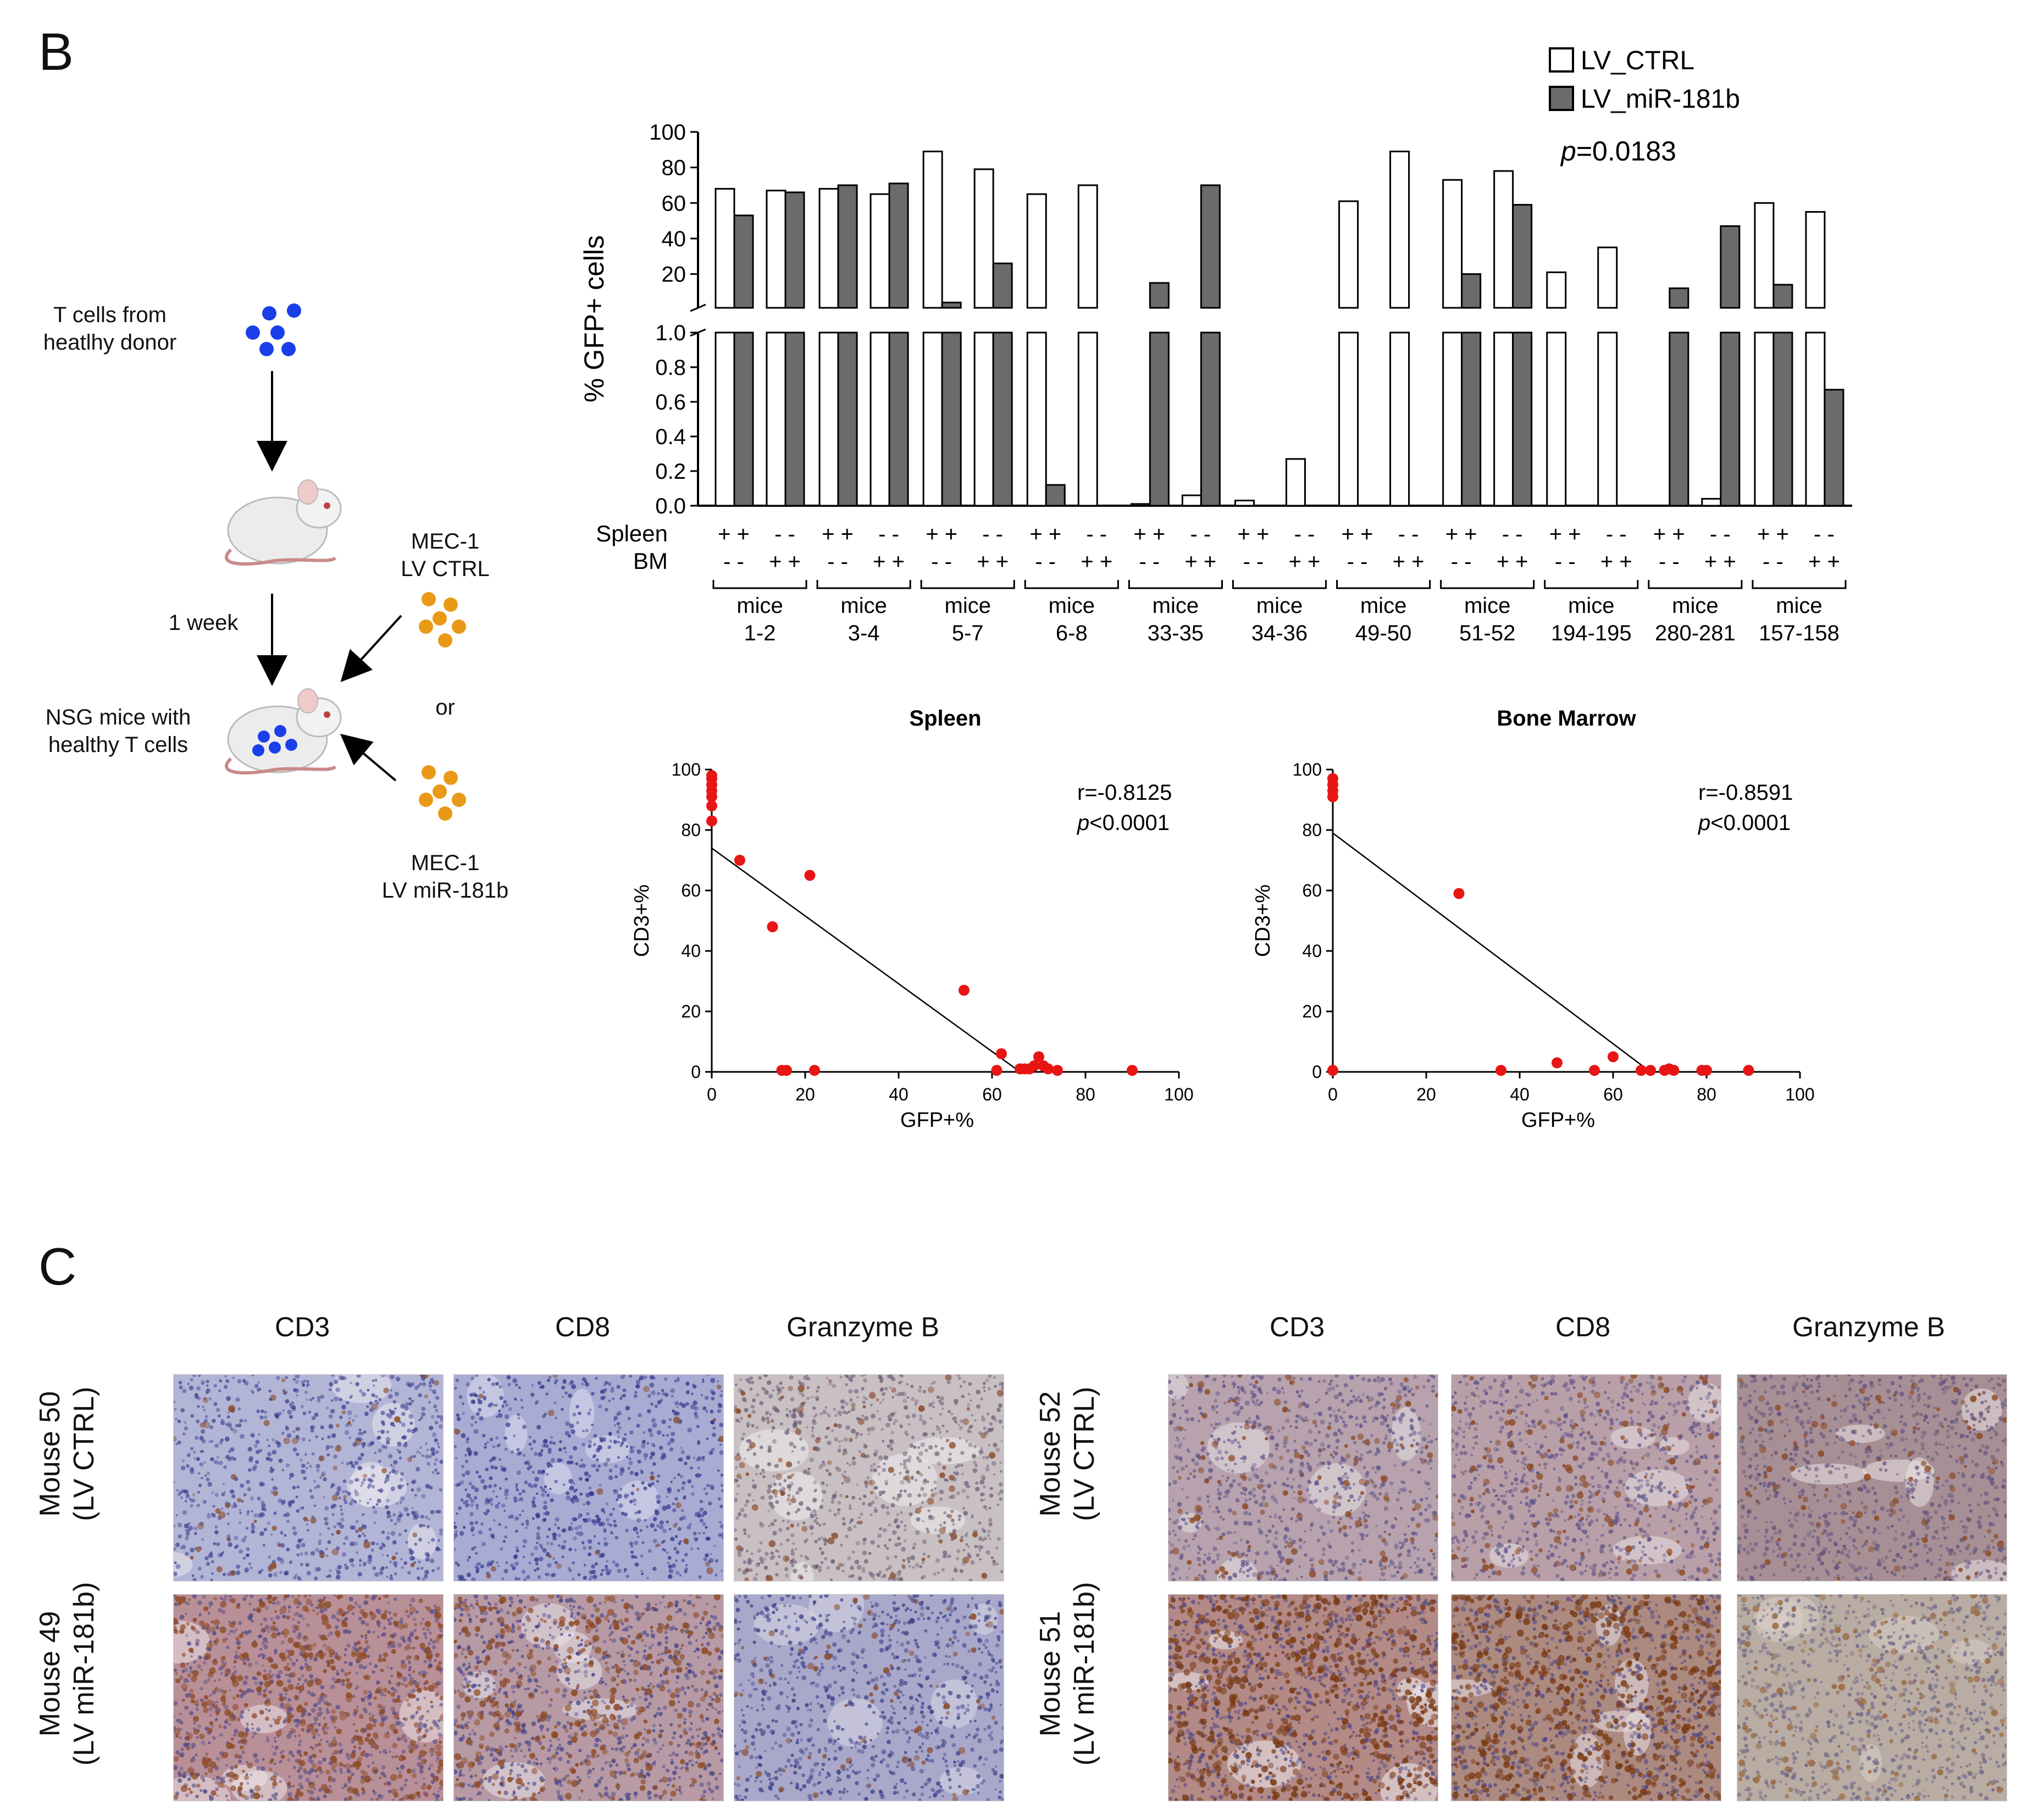 The width and height of the screenshot is (2033, 1820). I want to click on y-tick-label: 0.8, so click(670, 368).